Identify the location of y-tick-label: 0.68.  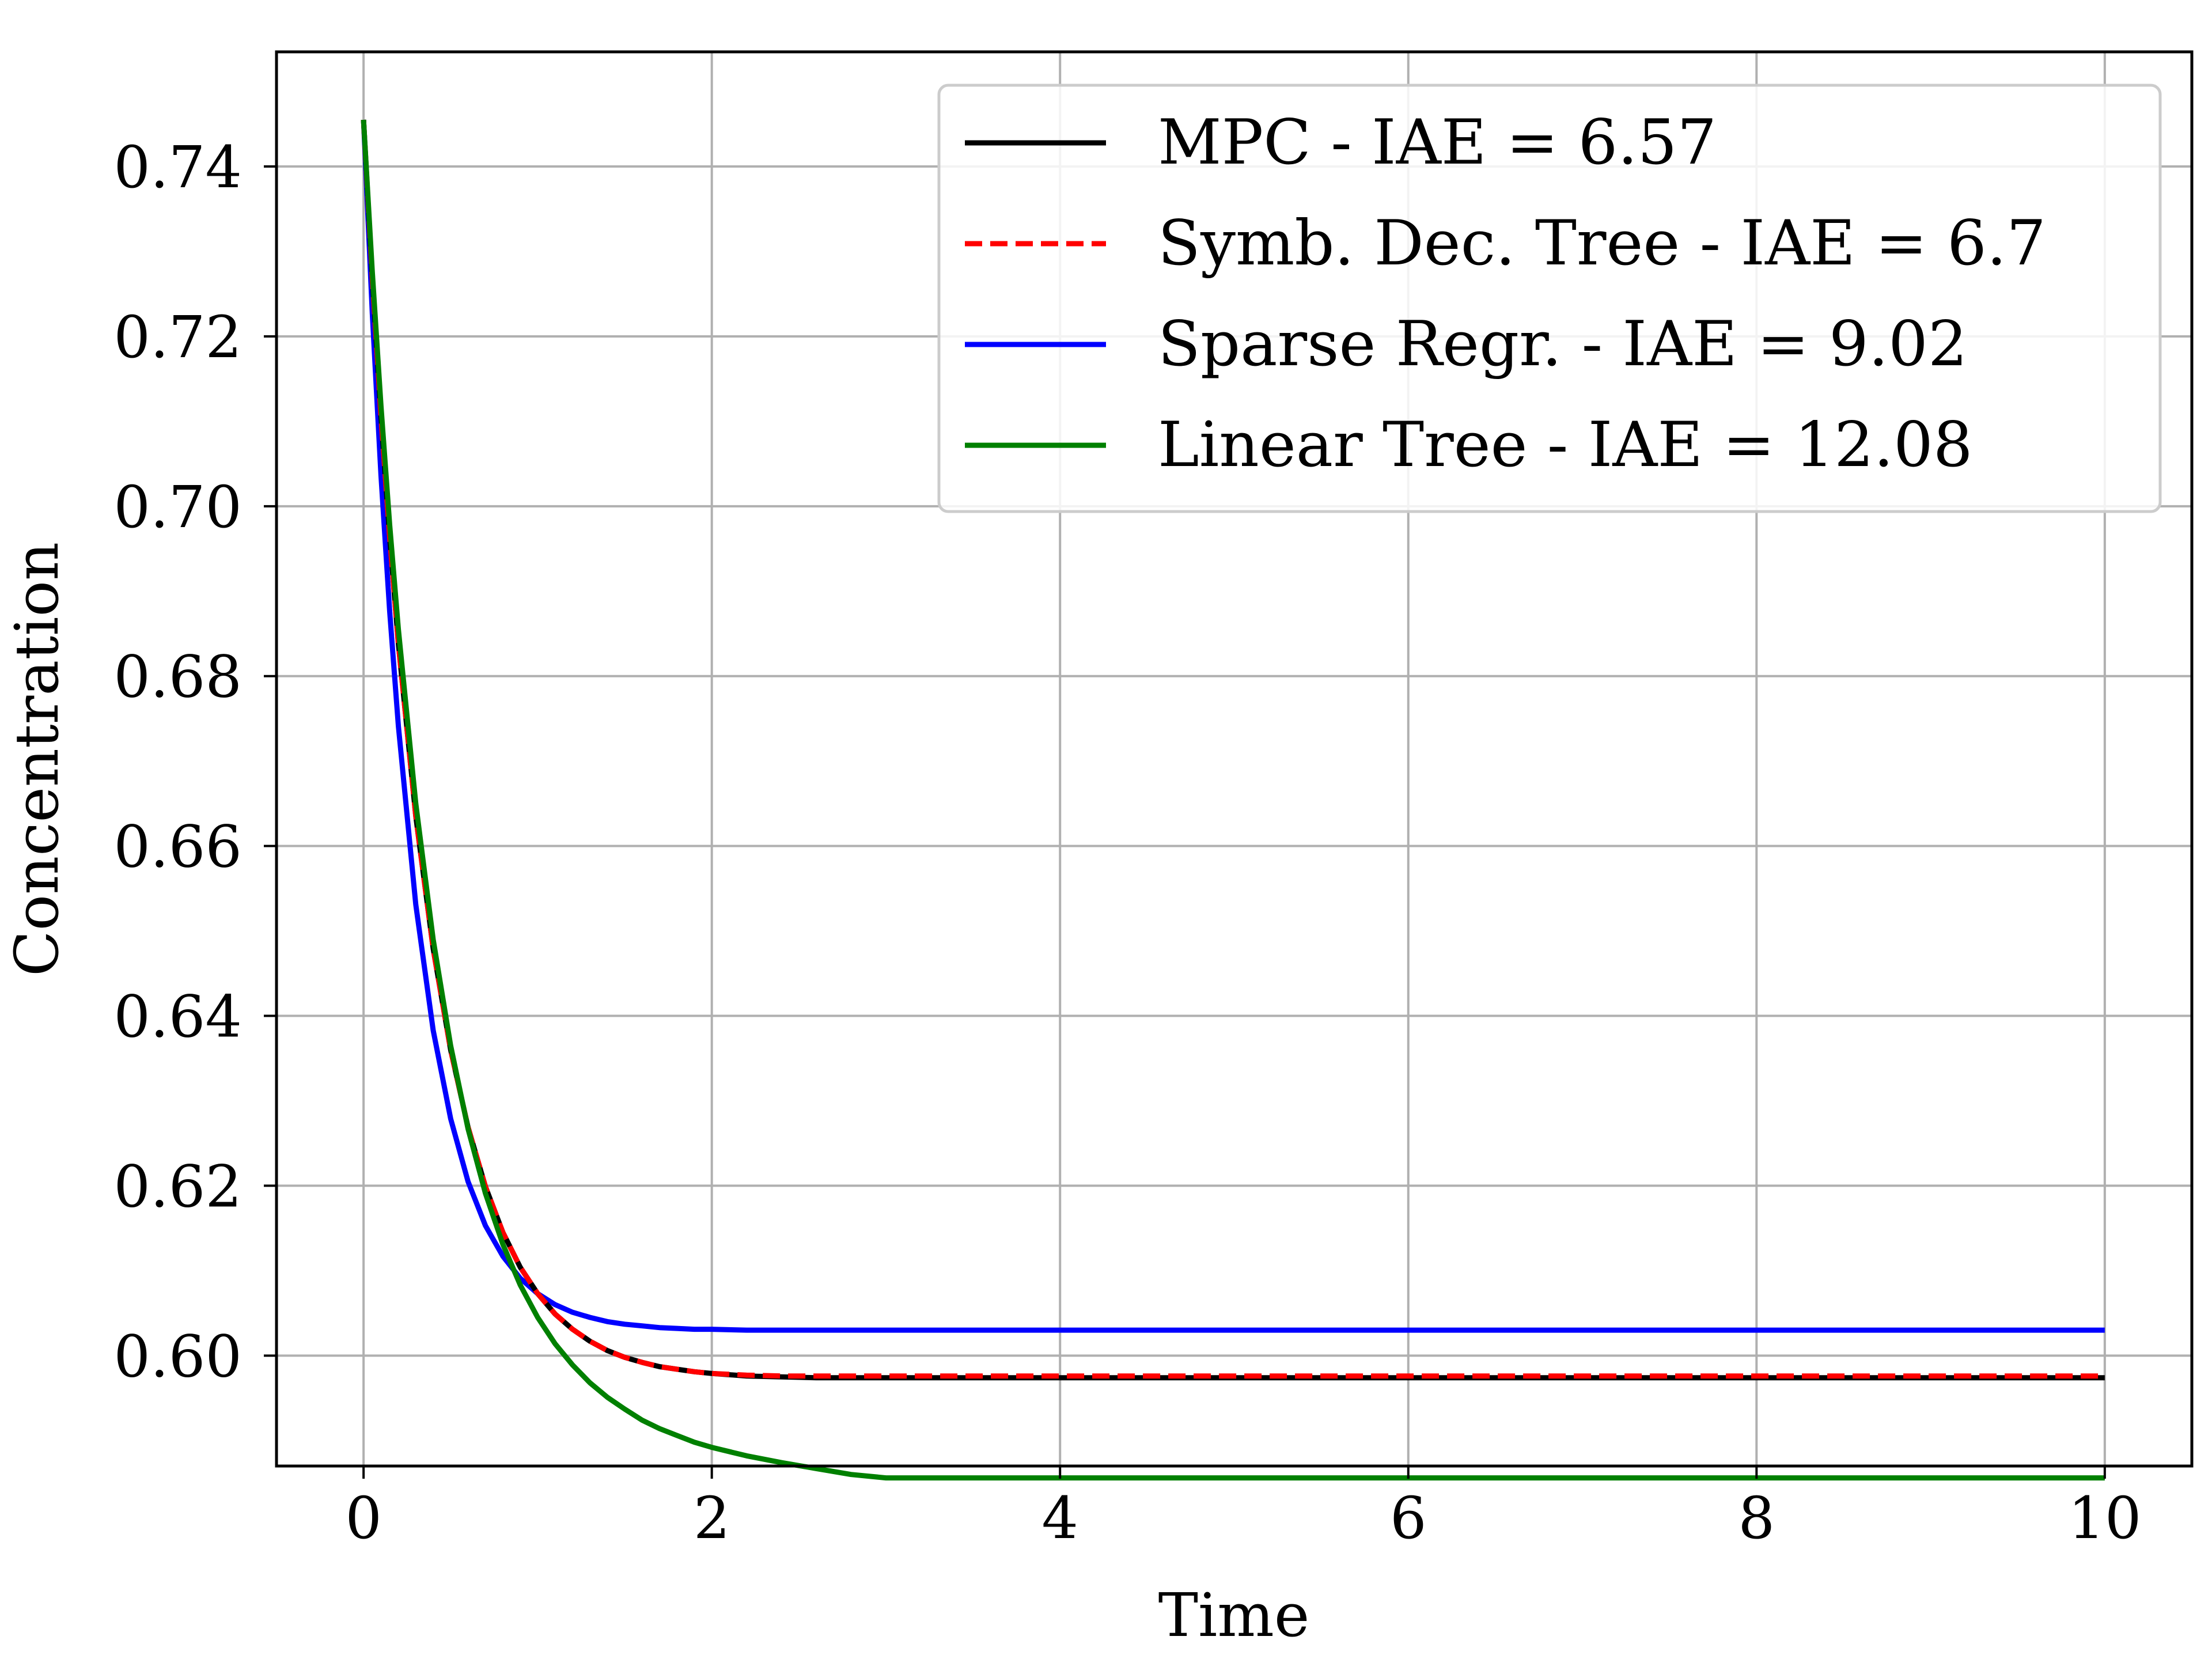
(177, 677).